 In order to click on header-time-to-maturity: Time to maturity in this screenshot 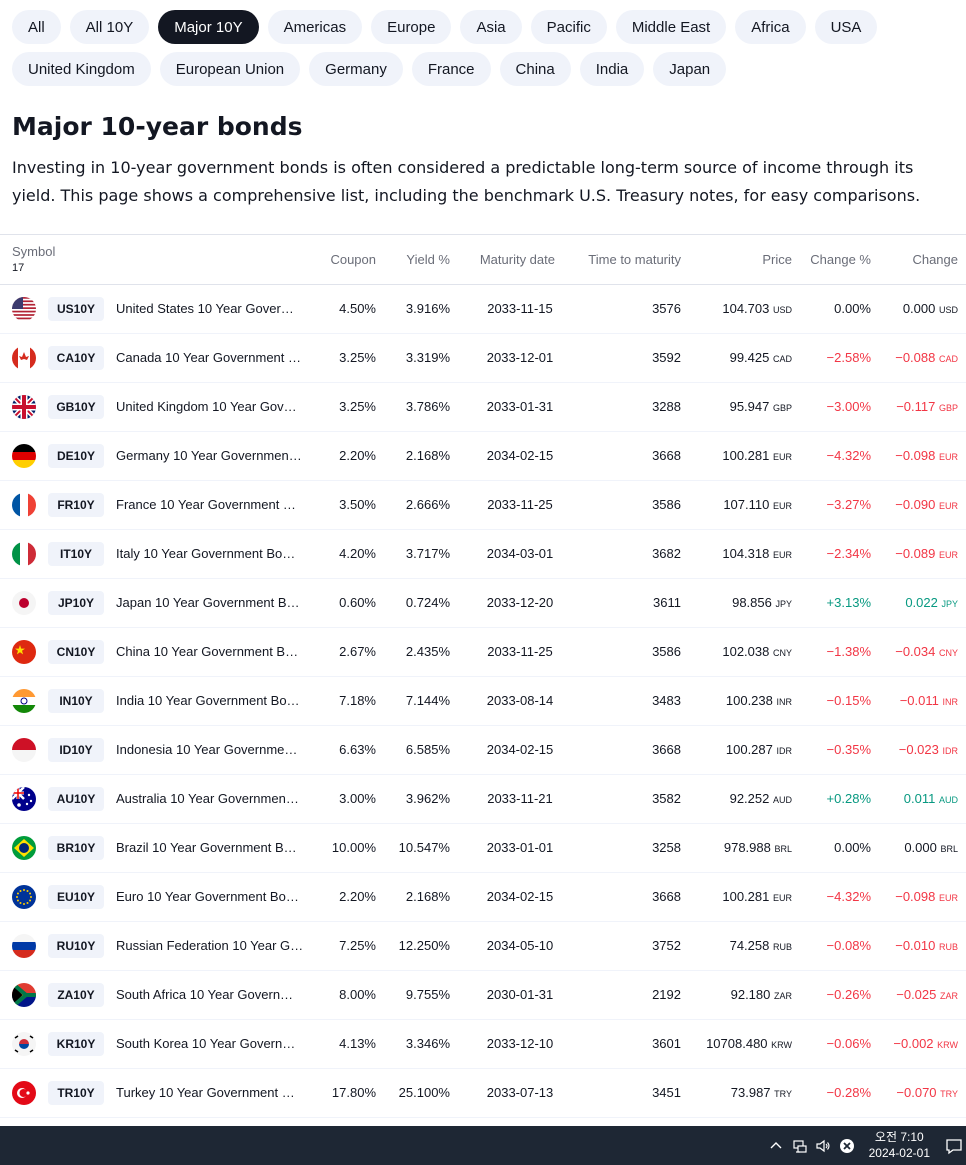, I will do `click(634, 259)`.